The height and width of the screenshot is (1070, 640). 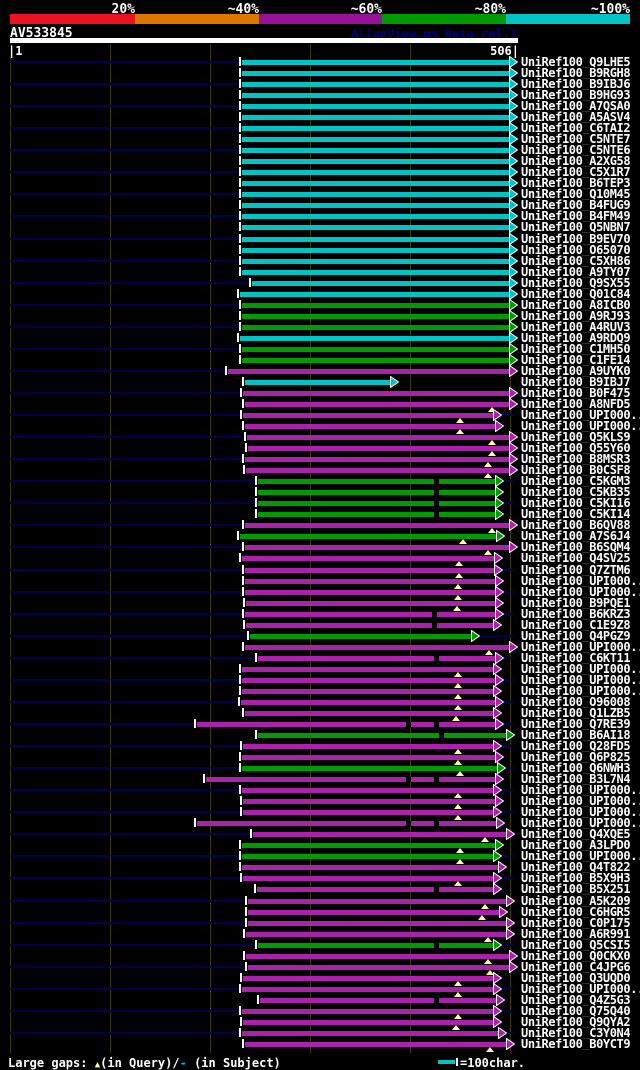 What do you see at coordinates (576, 636) in the screenshot?
I see `hit-label: UniRef100_Q4PGZ9` at bounding box center [576, 636].